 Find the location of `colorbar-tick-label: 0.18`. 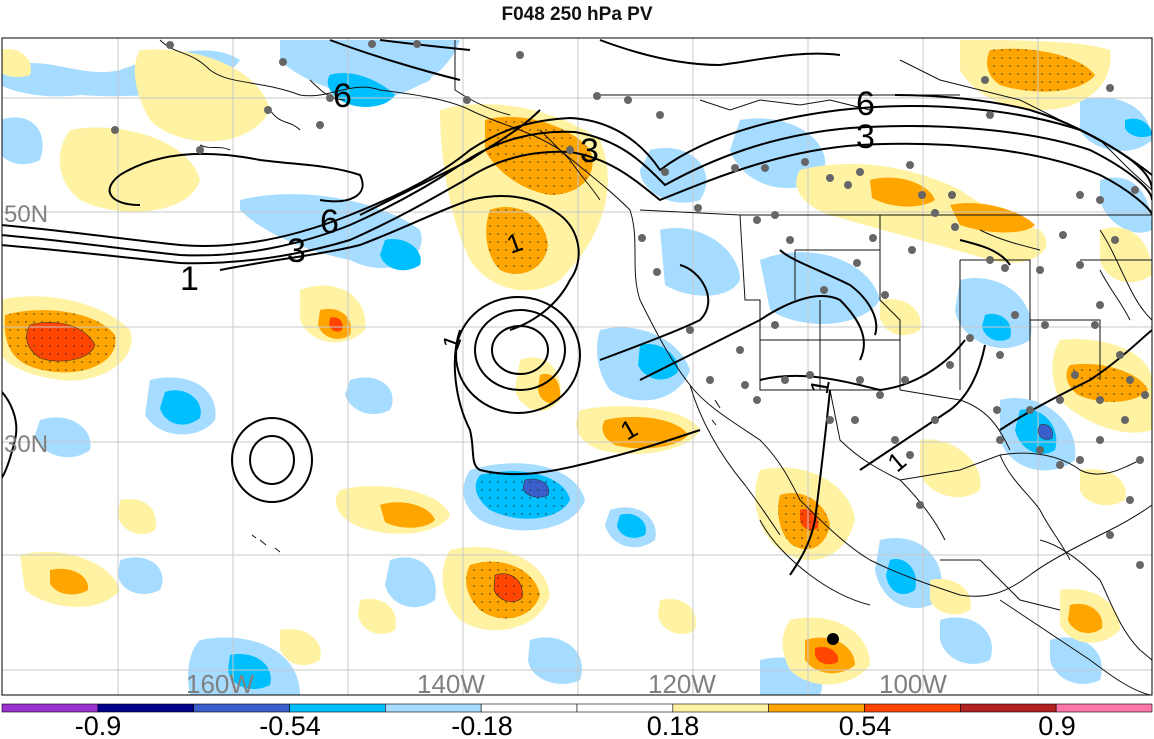

colorbar-tick-label: 0.18 is located at coordinates (673, 725).